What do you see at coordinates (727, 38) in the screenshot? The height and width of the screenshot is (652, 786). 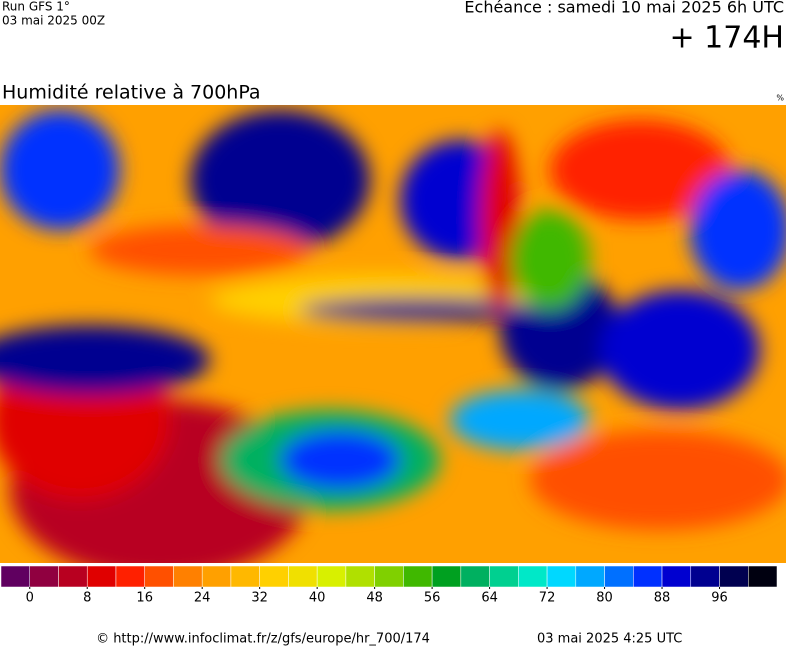 I see `lead-time: + 174H` at bounding box center [727, 38].